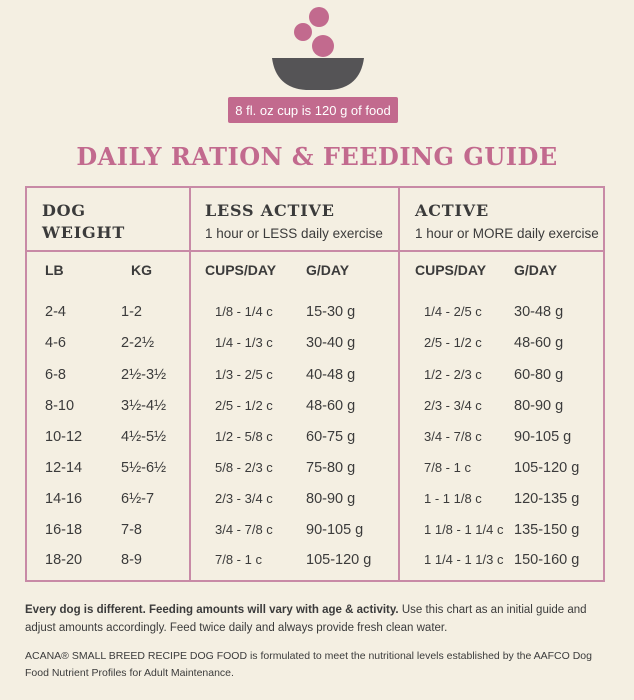 The image size is (634, 700). I want to click on cell-active-grams: 80-90 g, so click(539, 406).